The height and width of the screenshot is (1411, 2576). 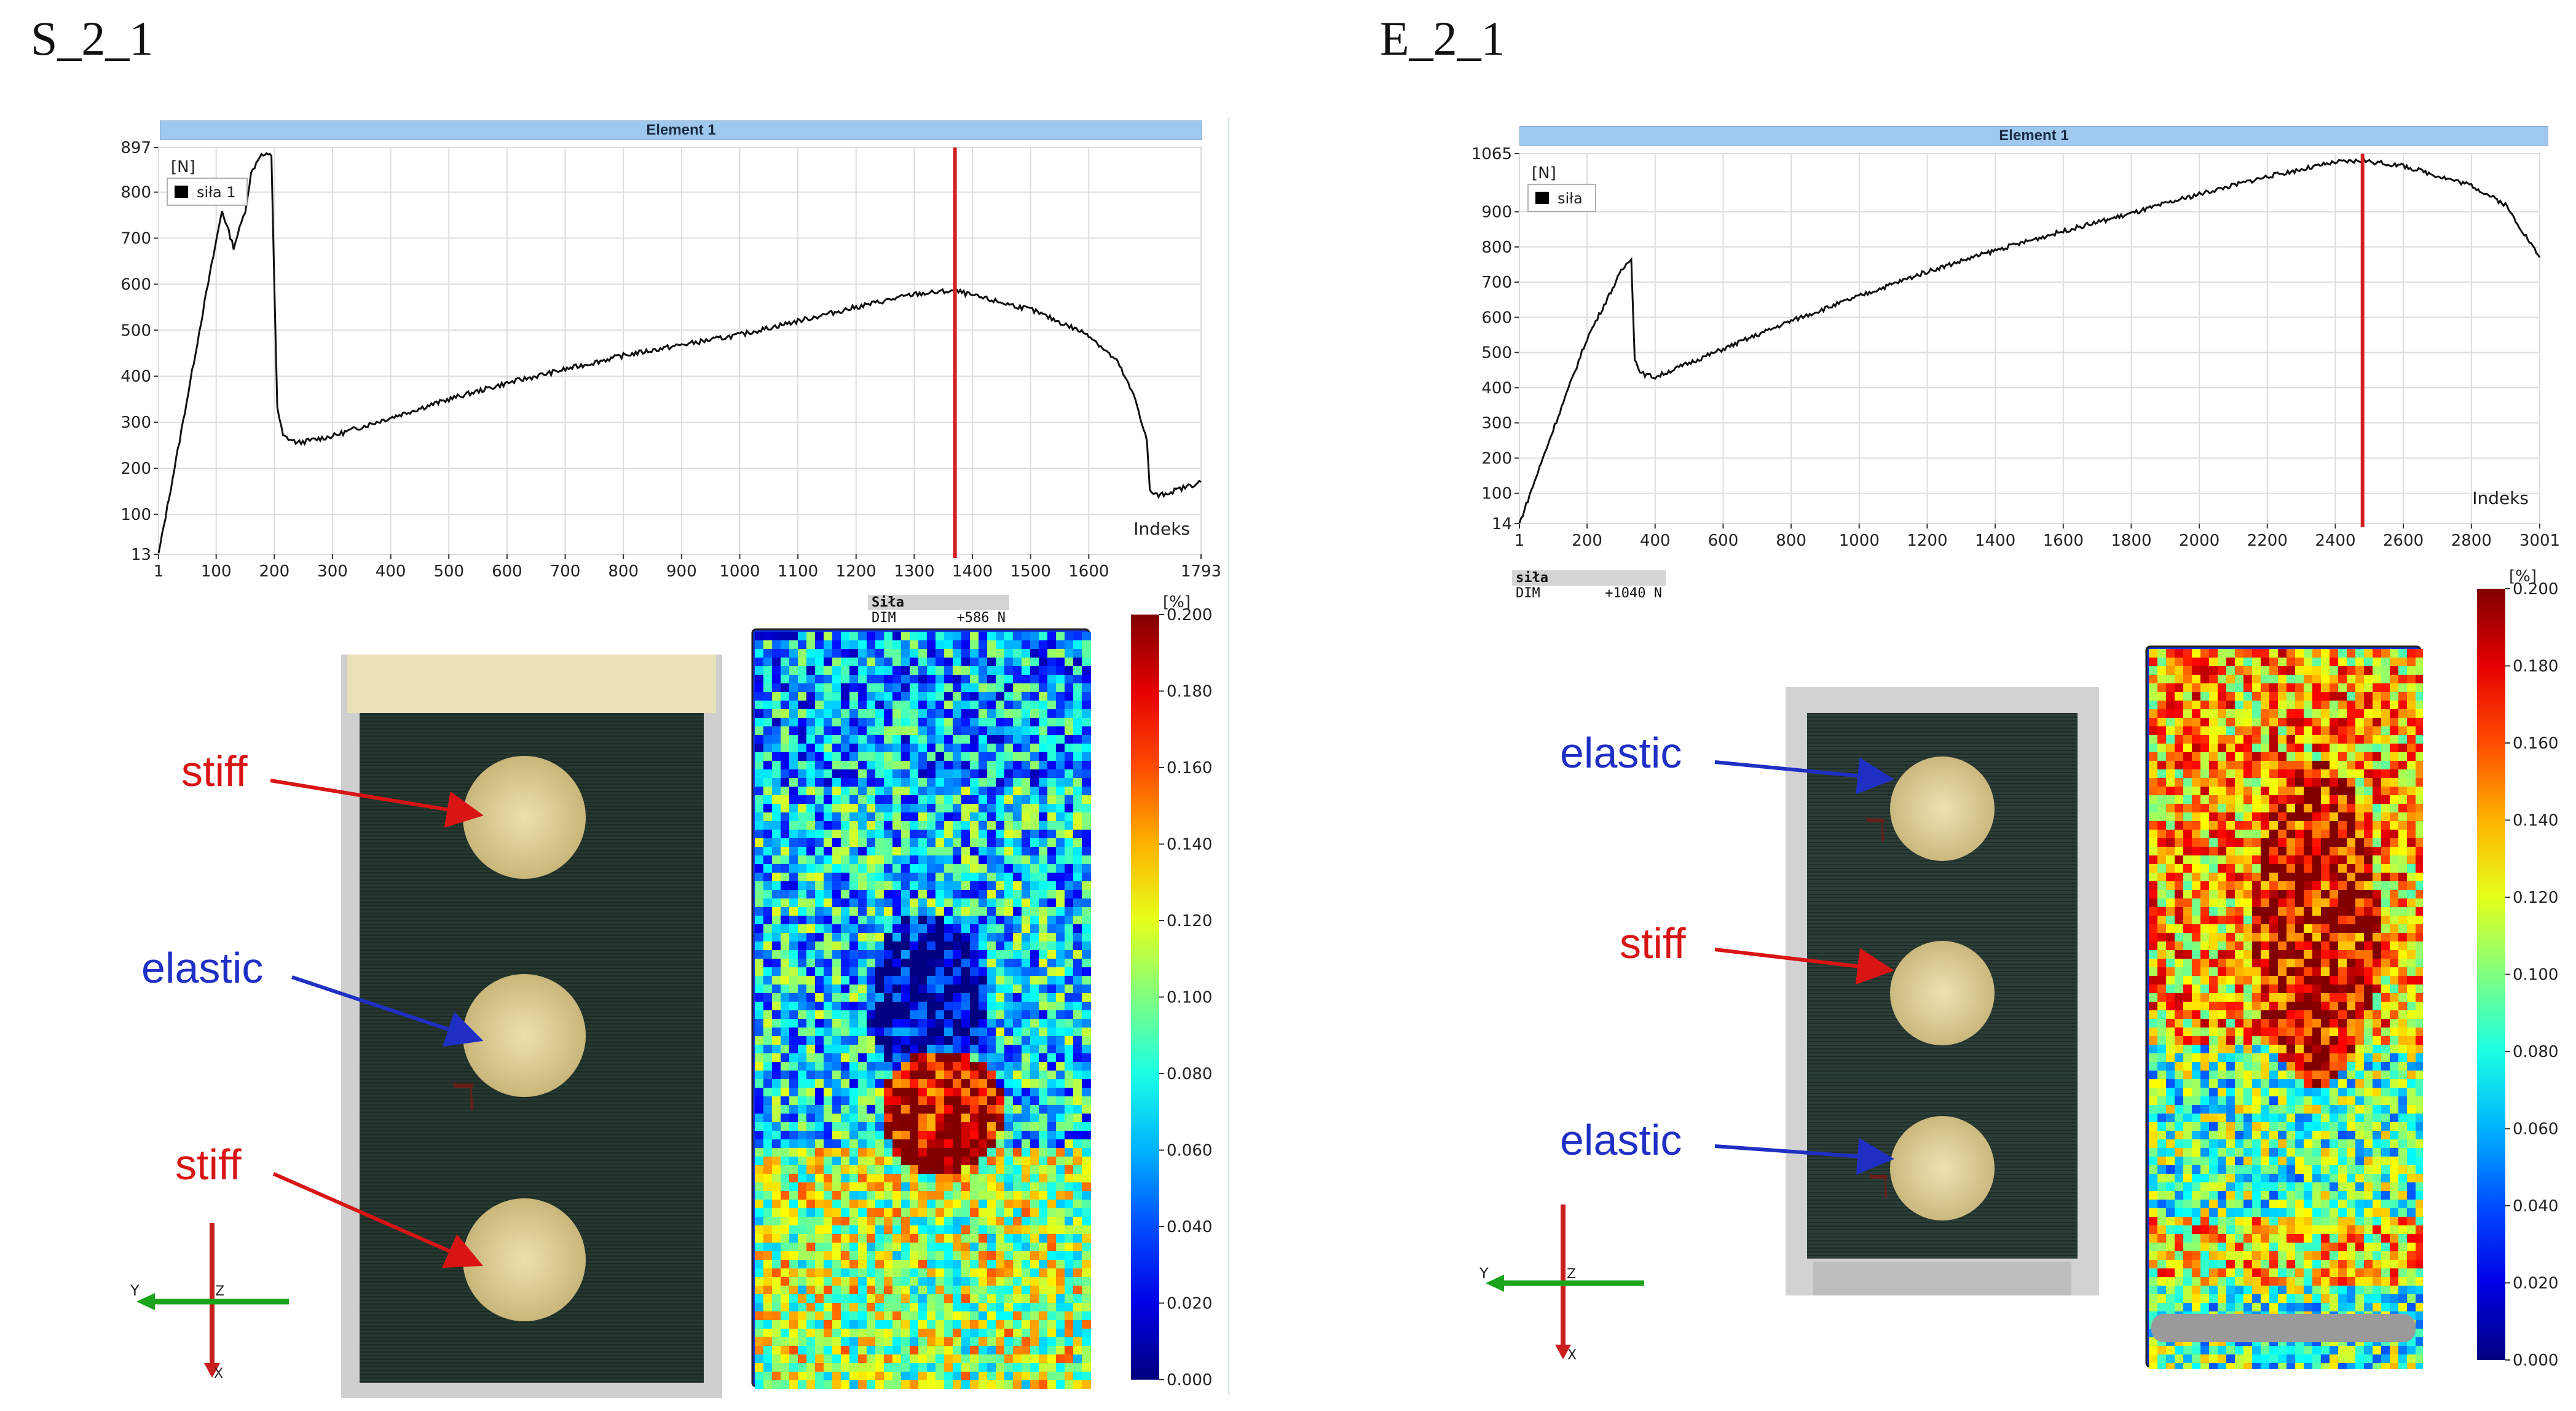 What do you see at coordinates (1089, 571) in the screenshot?
I see `tick-label-x: 1600` at bounding box center [1089, 571].